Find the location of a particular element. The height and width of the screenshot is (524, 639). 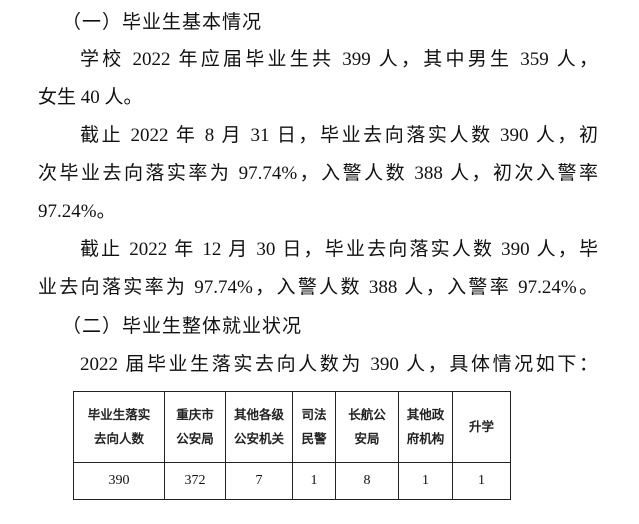

header-text: 司法 民警 is located at coordinates (314, 426).